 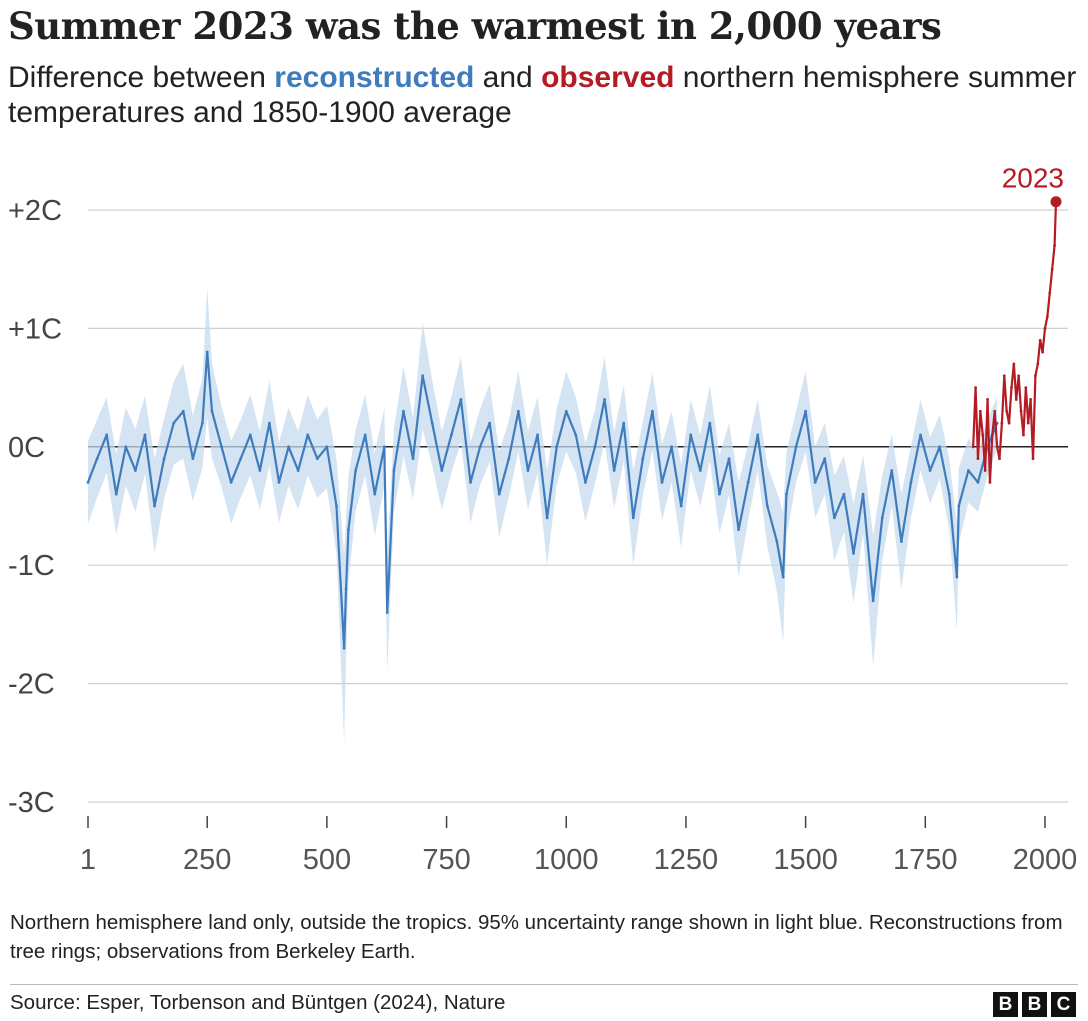 I want to click on x-tick-label: 1000, so click(x=566, y=860).